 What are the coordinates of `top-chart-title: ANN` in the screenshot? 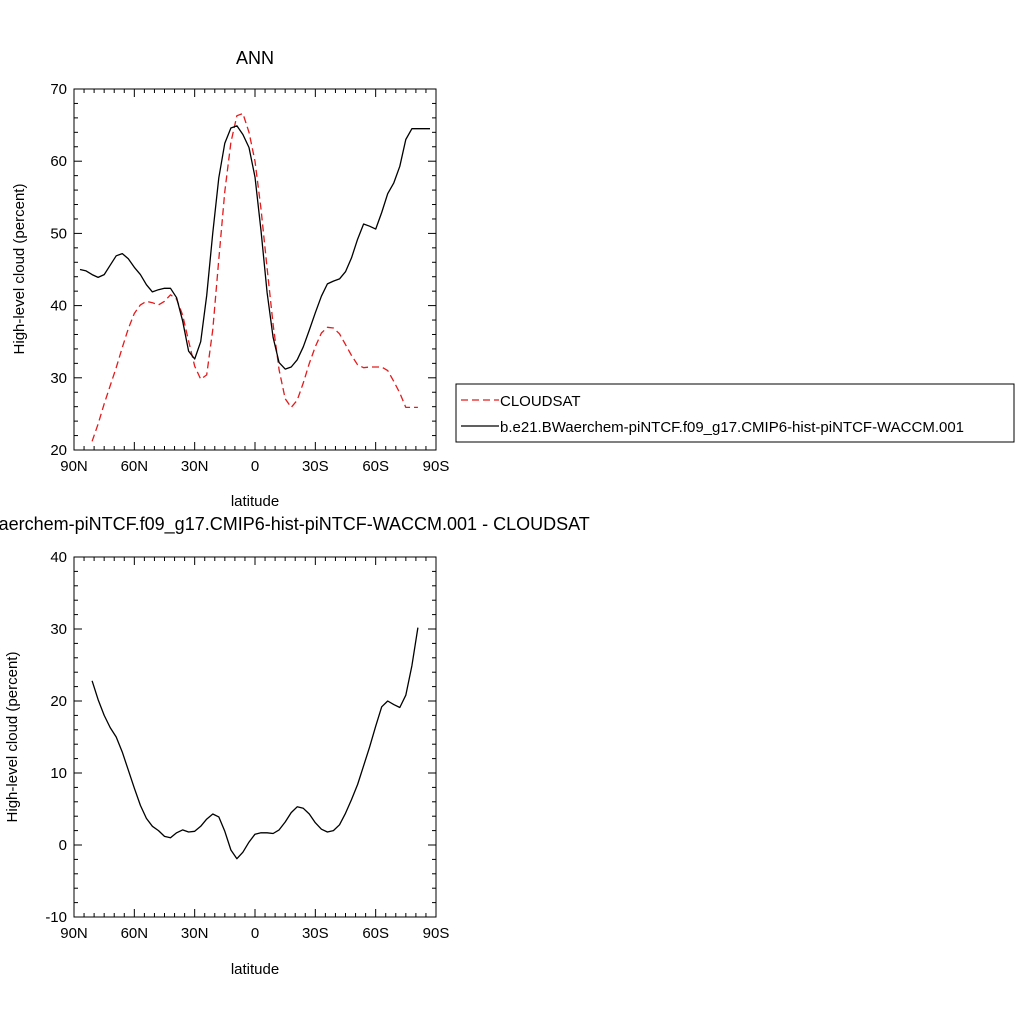 It's located at (255, 58).